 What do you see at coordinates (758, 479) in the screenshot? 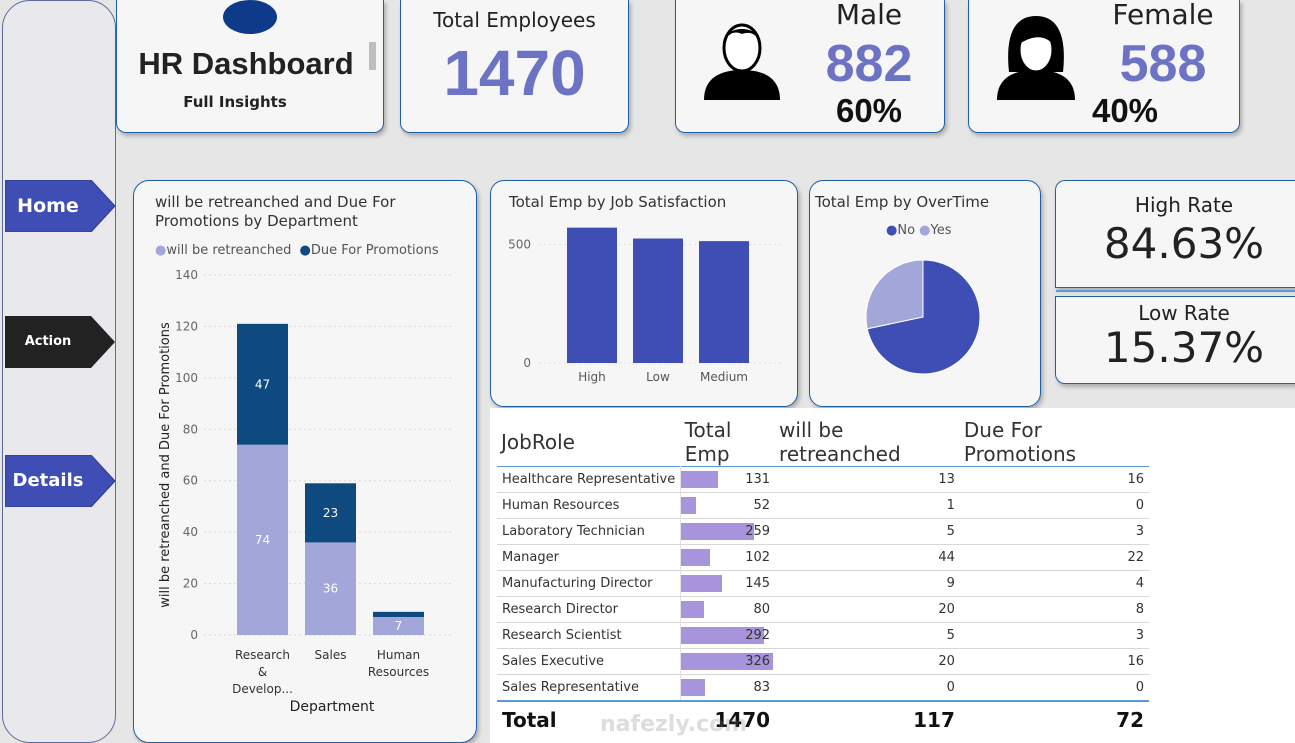
I see `total-emp-value: 131` at bounding box center [758, 479].